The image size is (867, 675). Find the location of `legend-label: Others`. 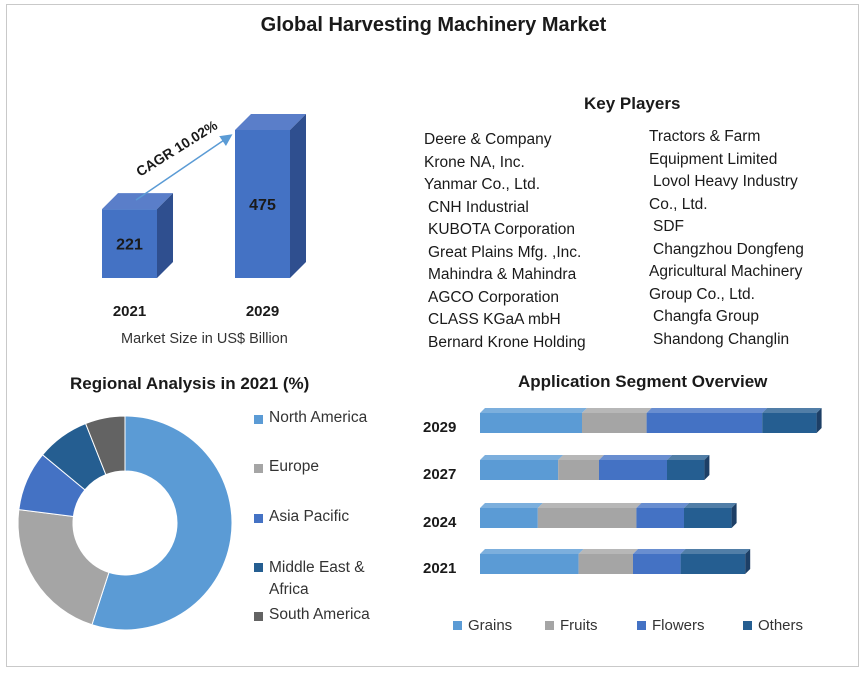

legend-label: Others is located at coordinates (781, 625).